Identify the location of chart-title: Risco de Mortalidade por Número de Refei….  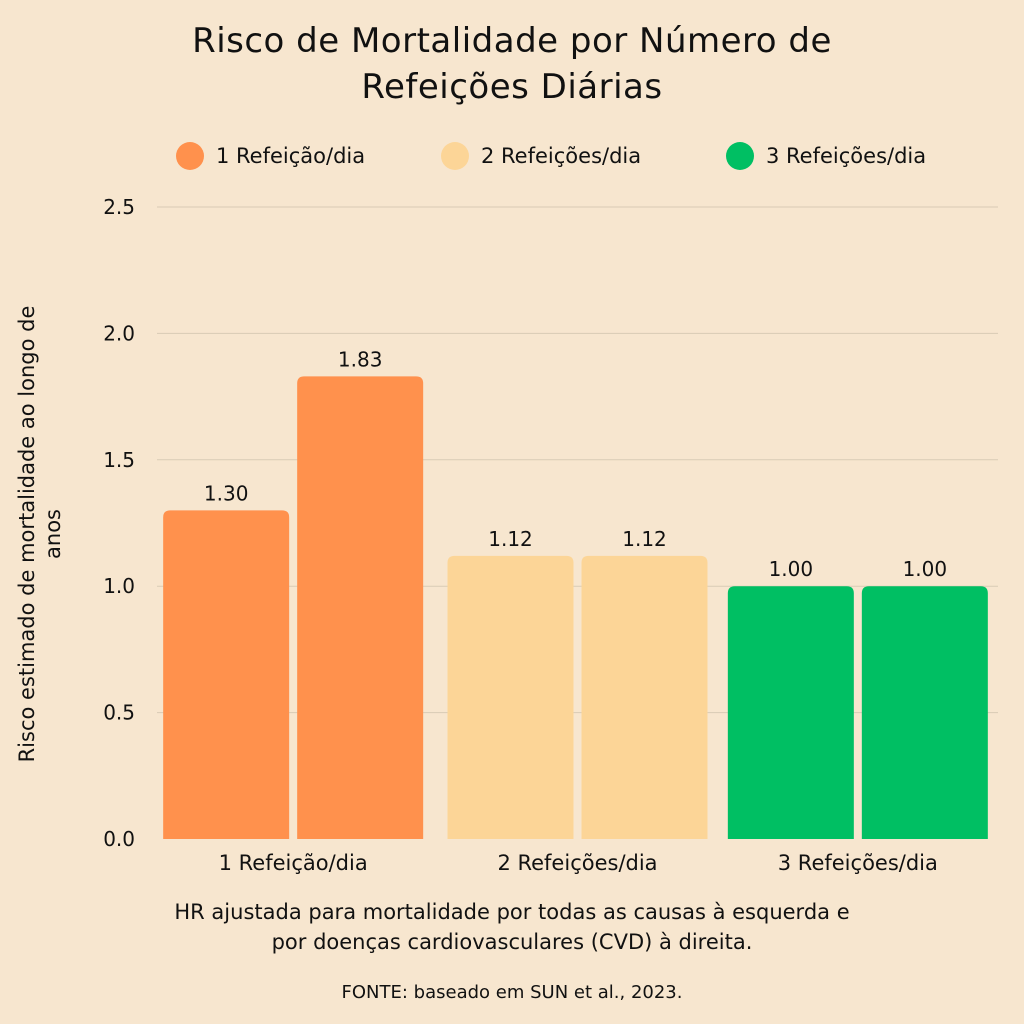
(512, 64).